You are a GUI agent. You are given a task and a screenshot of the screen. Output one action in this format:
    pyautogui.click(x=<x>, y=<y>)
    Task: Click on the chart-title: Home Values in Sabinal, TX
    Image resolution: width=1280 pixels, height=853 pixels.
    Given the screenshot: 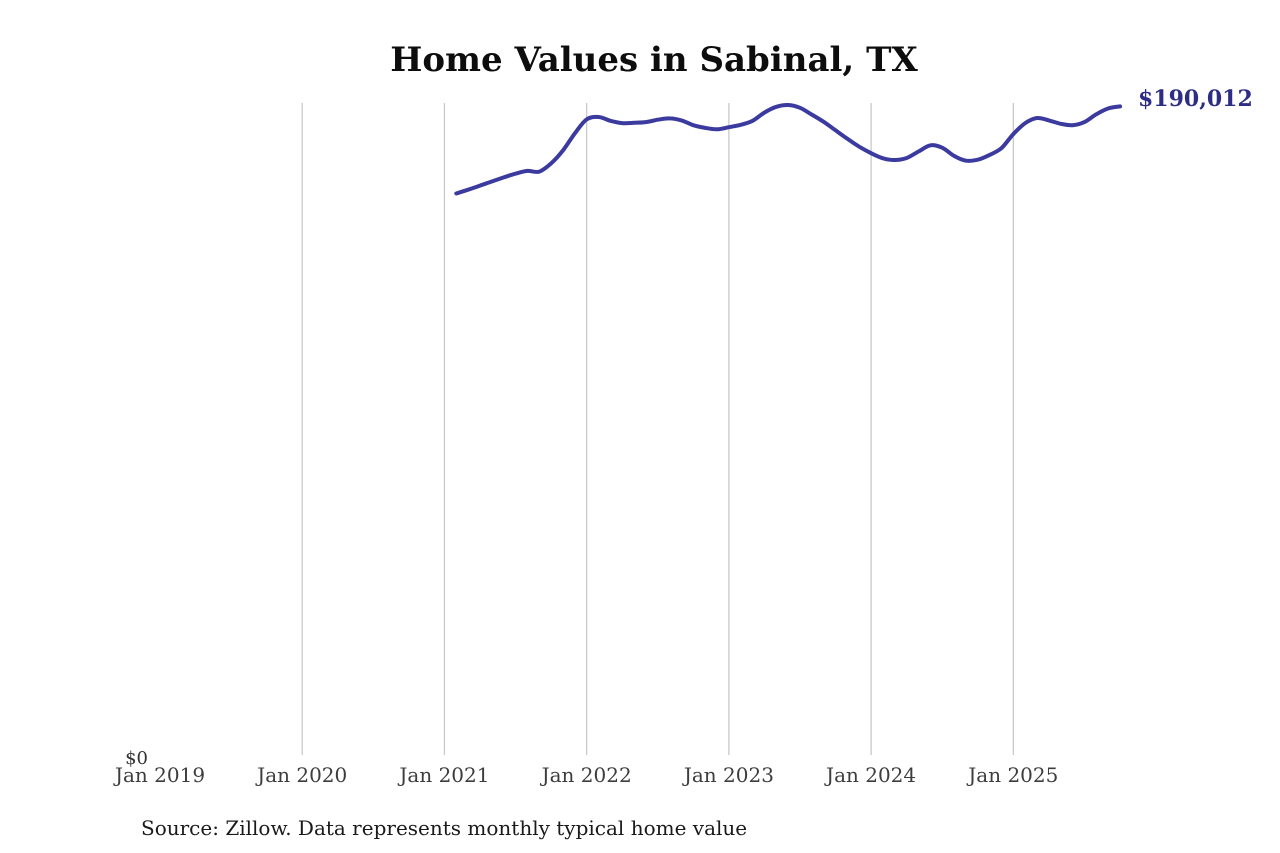 What is the action you would take?
    pyautogui.click(x=654, y=60)
    